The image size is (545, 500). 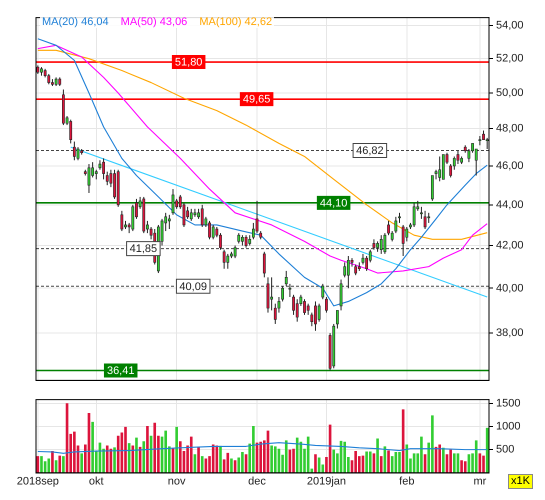 I want to click on x-tick-label: 2019jan, so click(x=326, y=481).